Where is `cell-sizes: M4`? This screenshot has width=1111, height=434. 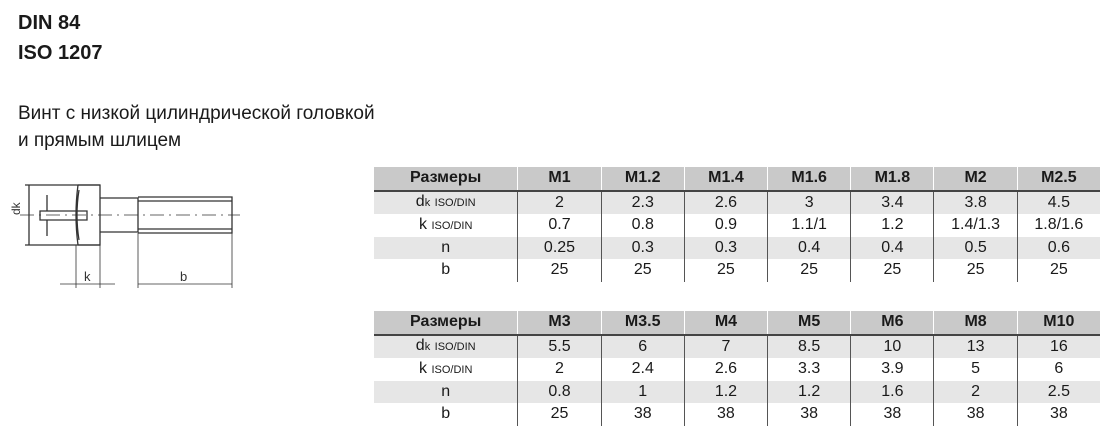 cell-sizes: M4 is located at coordinates (725, 323).